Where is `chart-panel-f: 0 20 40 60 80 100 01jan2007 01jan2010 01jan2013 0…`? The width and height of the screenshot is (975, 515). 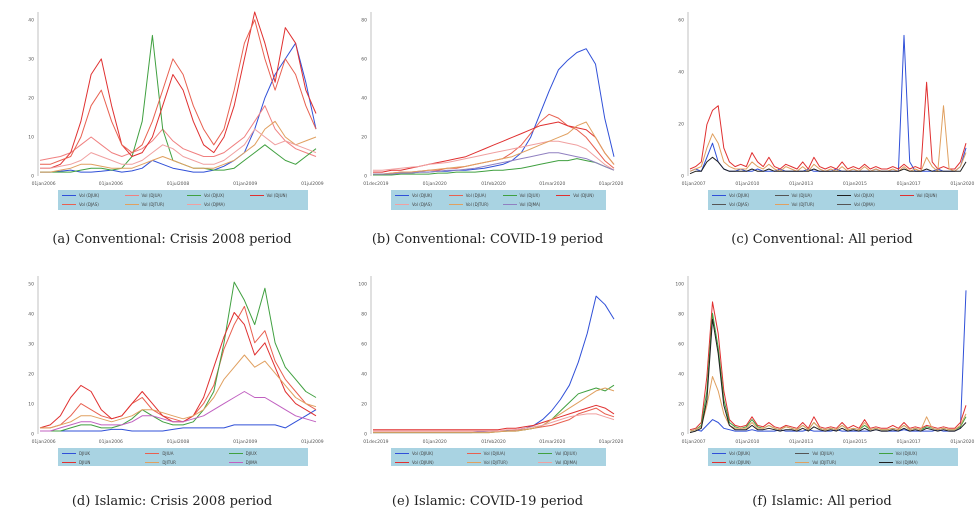 chart-panel-f: 0 20 40 60 80 100 01jan2007 01jan2010 01jan2013 0… is located at coordinates (823, 377).